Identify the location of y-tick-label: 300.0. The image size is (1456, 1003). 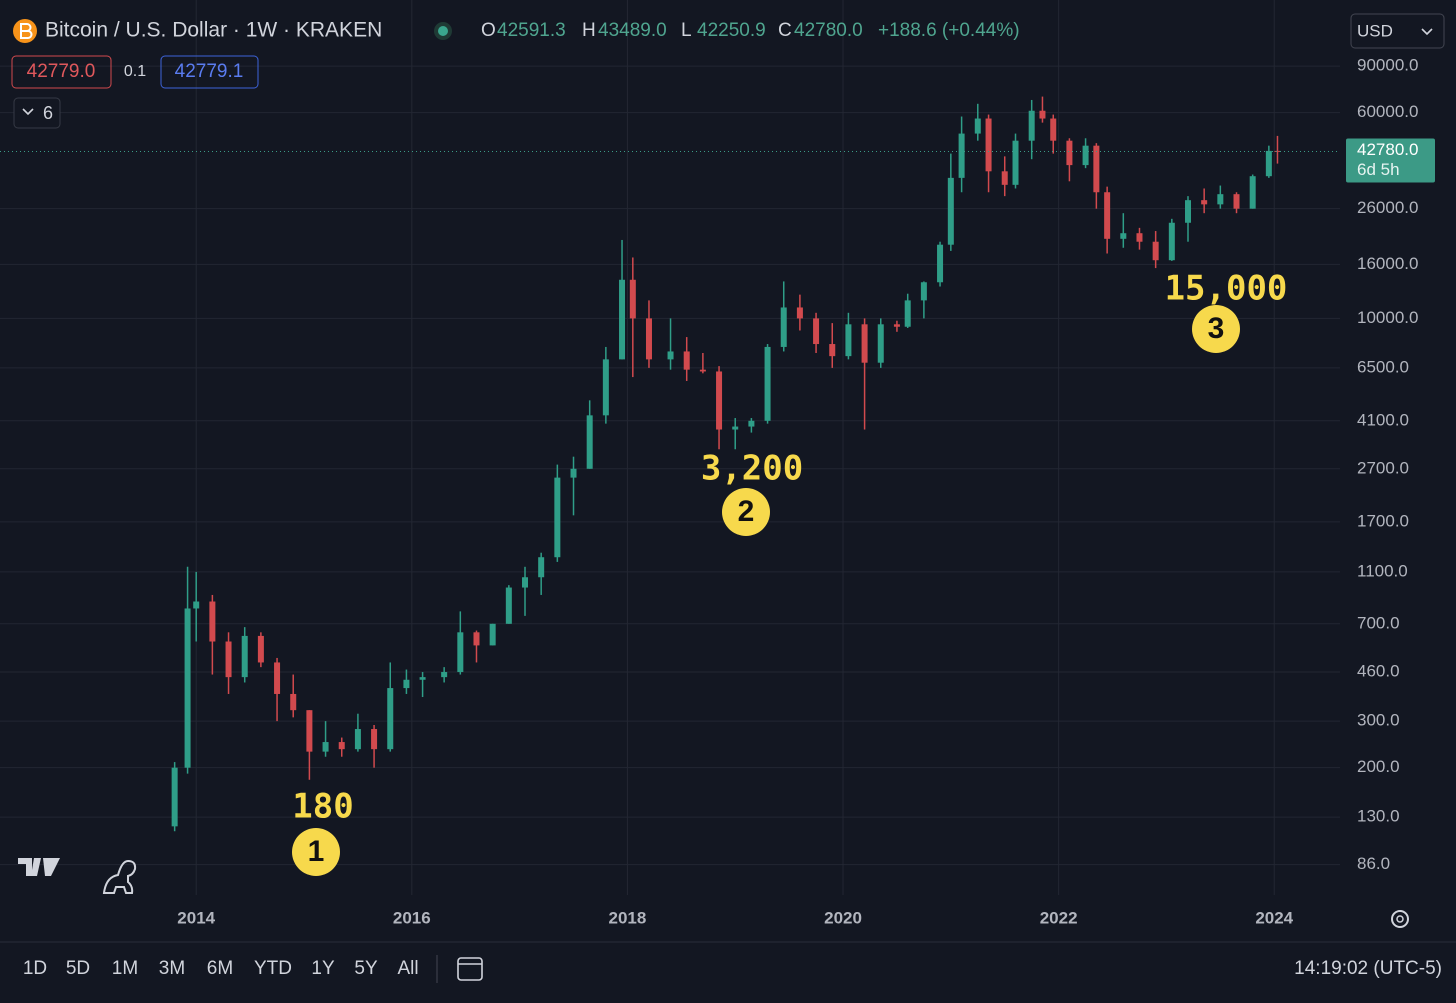
(1378, 720).